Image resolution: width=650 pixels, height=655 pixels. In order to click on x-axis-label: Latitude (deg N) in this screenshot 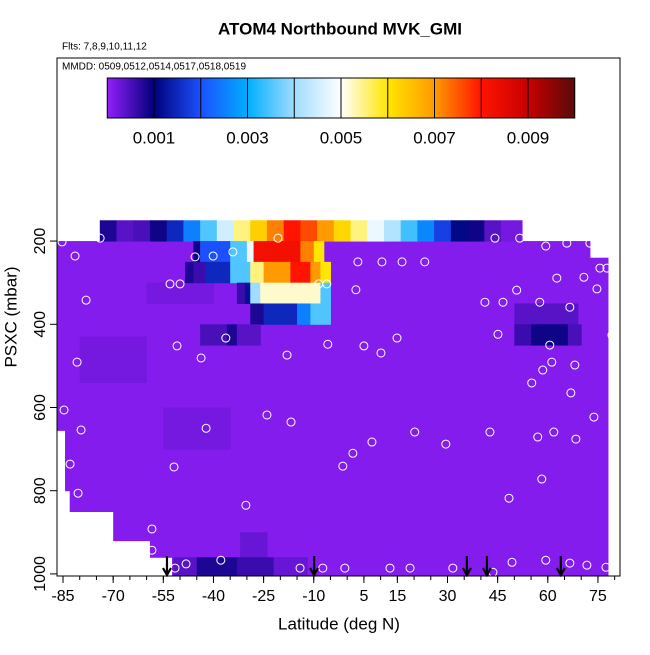, I will do `click(339, 623)`.